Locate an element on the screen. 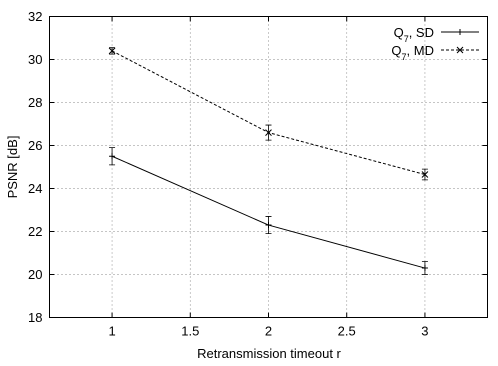  x-tick-label: 2 is located at coordinates (268, 331).